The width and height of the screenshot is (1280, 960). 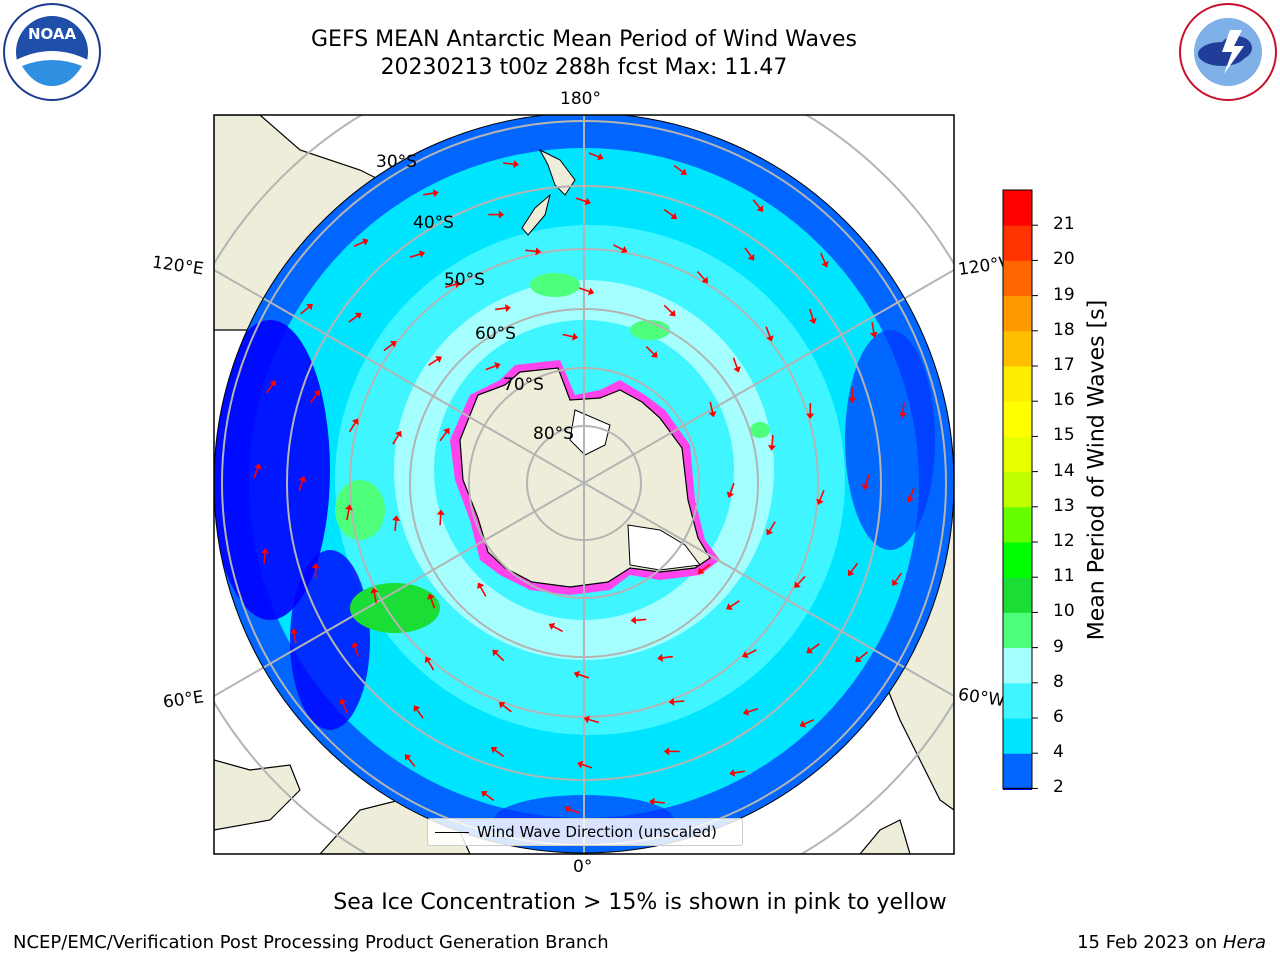 What do you see at coordinates (433, 223) in the screenshot?
I see `lat-label-40s: 40°S` at bounding box center [433, 223].